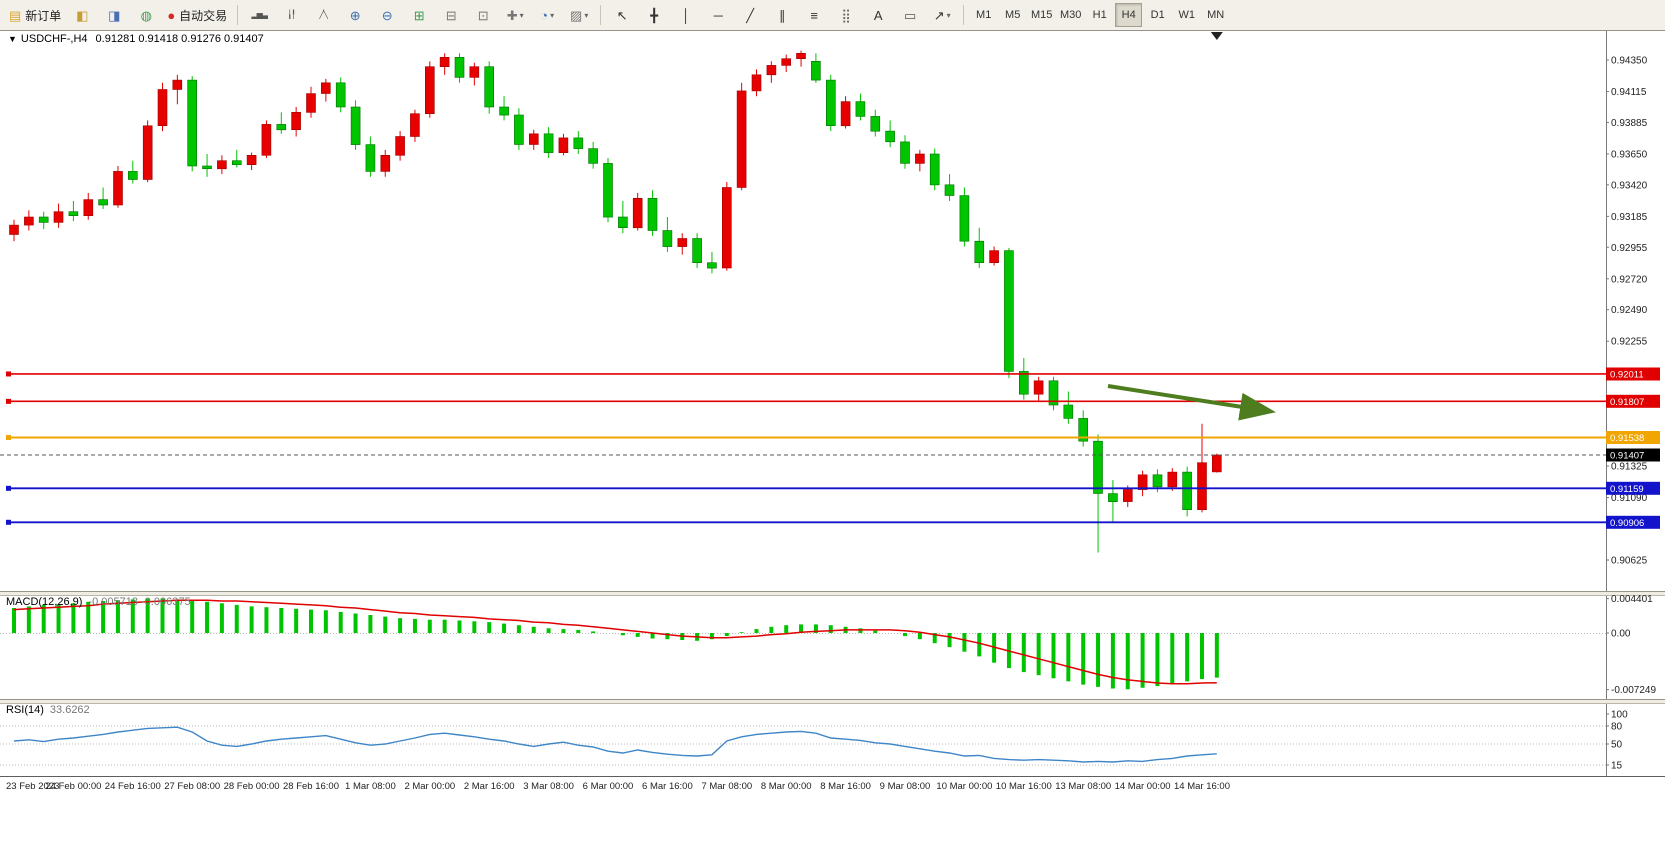 The width and height of the screenshot is (1665, 845). I want to click on svg-text: 0.92955, so click(1629, 248).